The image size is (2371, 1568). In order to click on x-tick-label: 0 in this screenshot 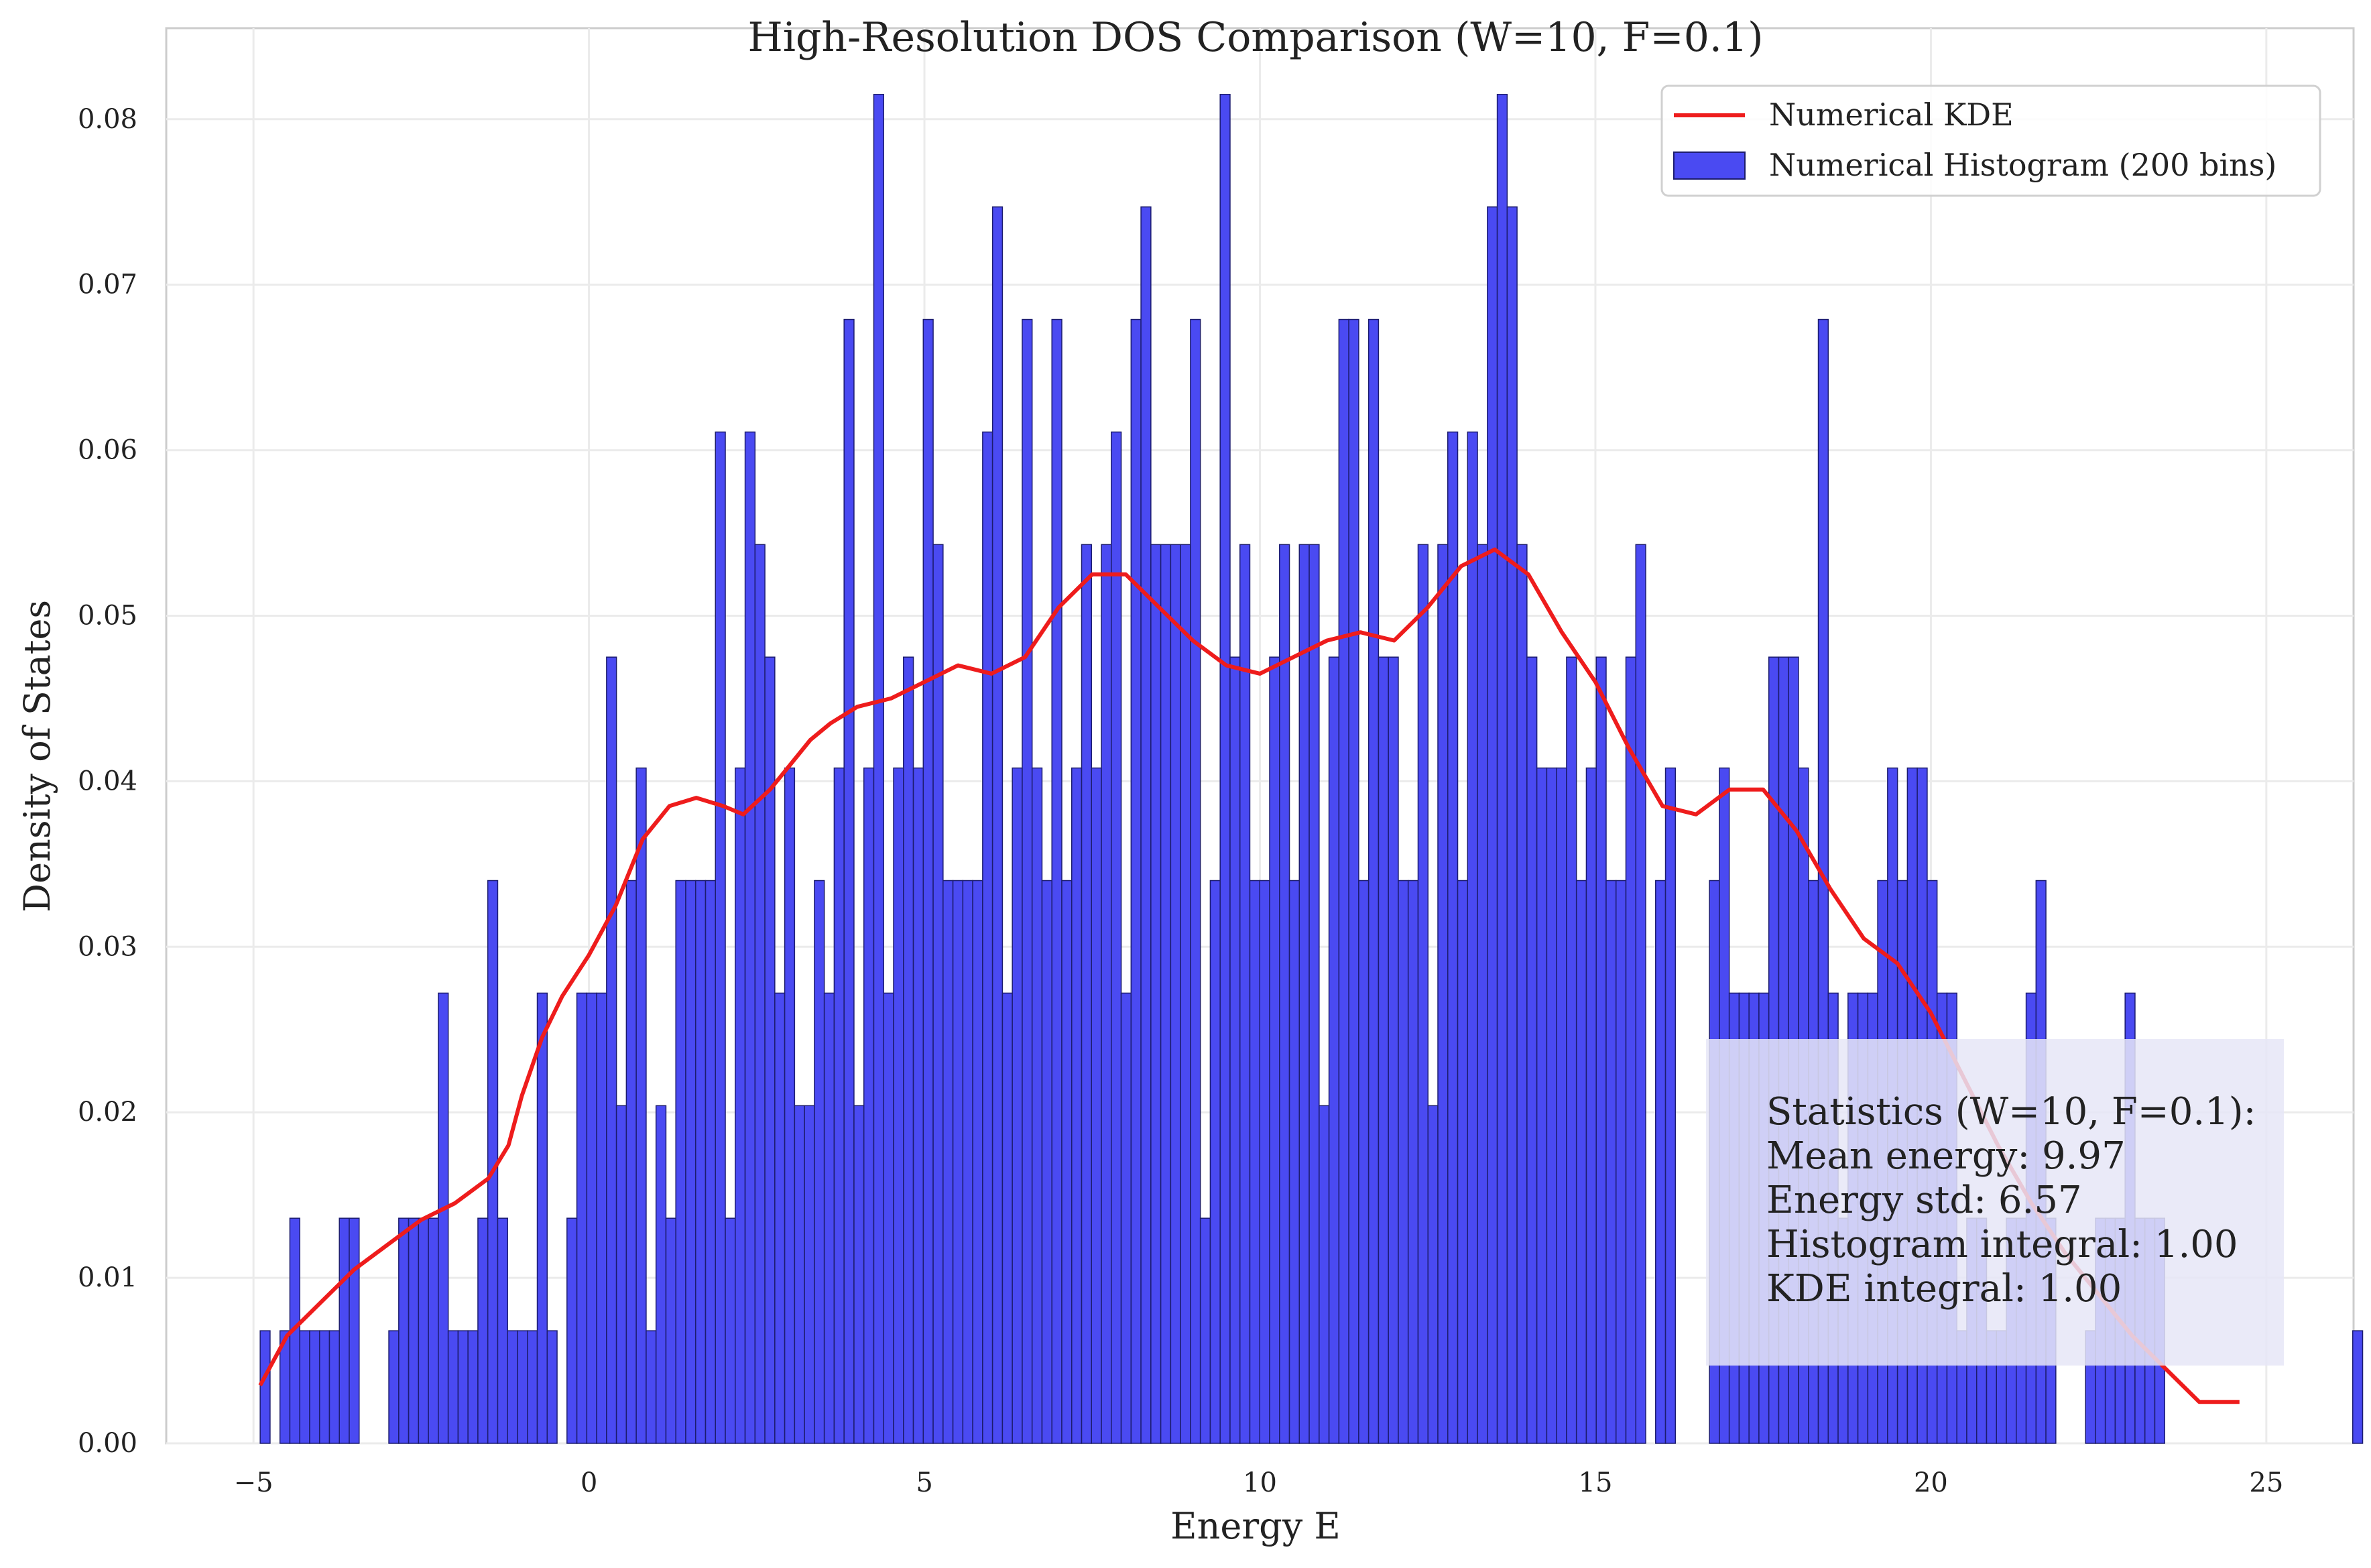, I will do `click(589, 1483)`.